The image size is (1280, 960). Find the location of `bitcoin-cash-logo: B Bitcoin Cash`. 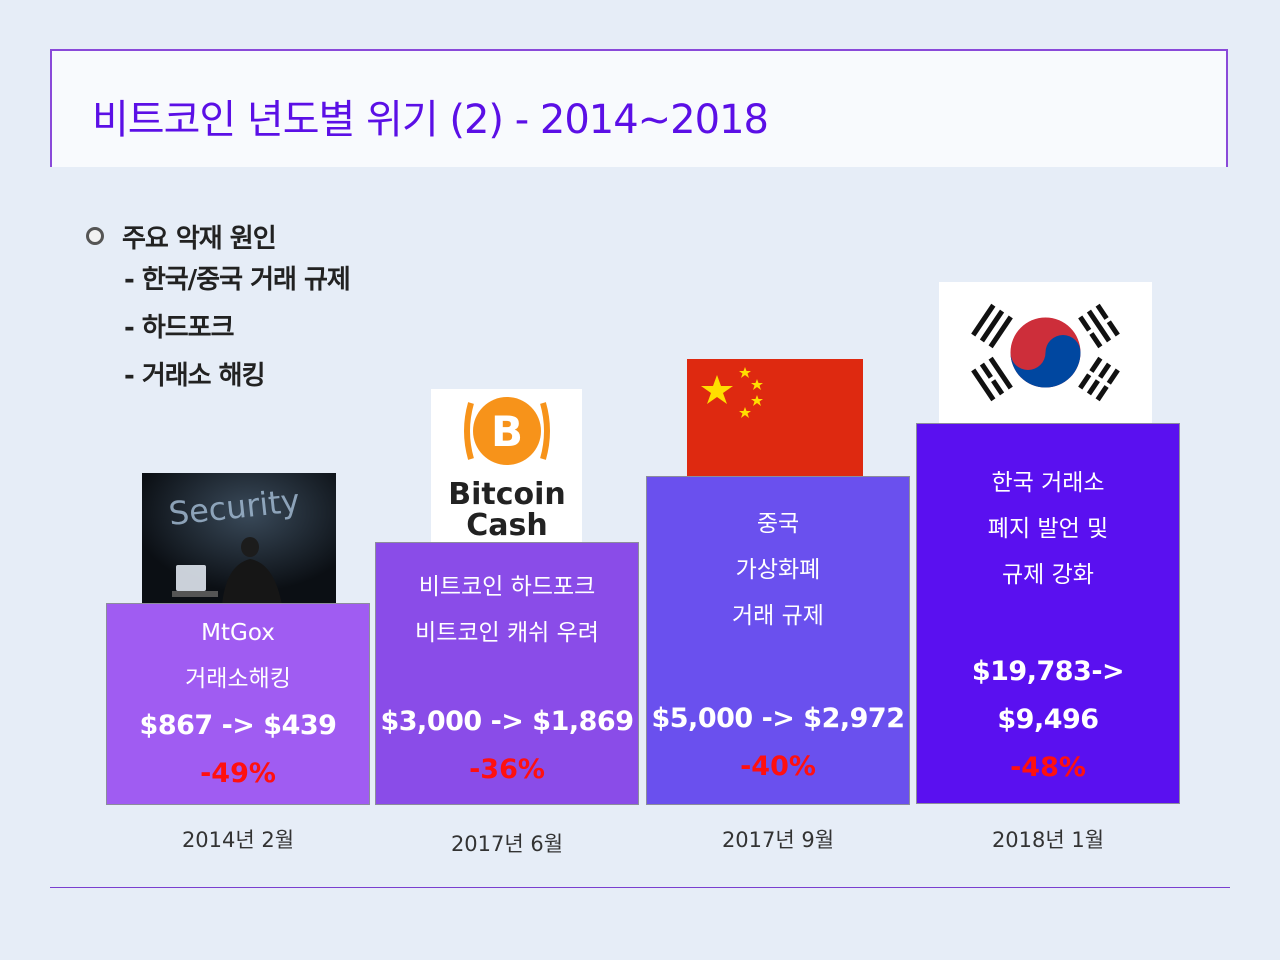

bitcoin-cash-logo: B Bitcoin Cash is located at coordinates (506, 466).